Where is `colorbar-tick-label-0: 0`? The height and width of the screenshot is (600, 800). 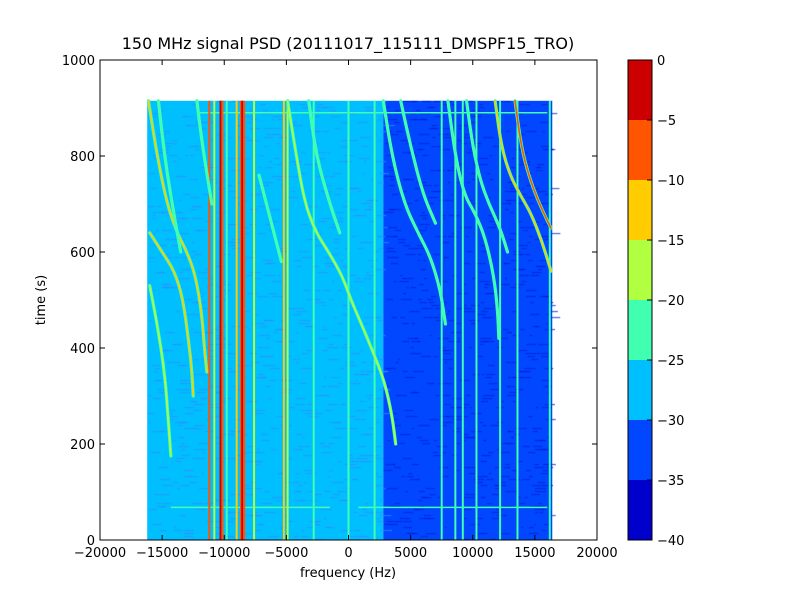 colorbar-tick-label-0: 0 is located at coordinates (661, 61).